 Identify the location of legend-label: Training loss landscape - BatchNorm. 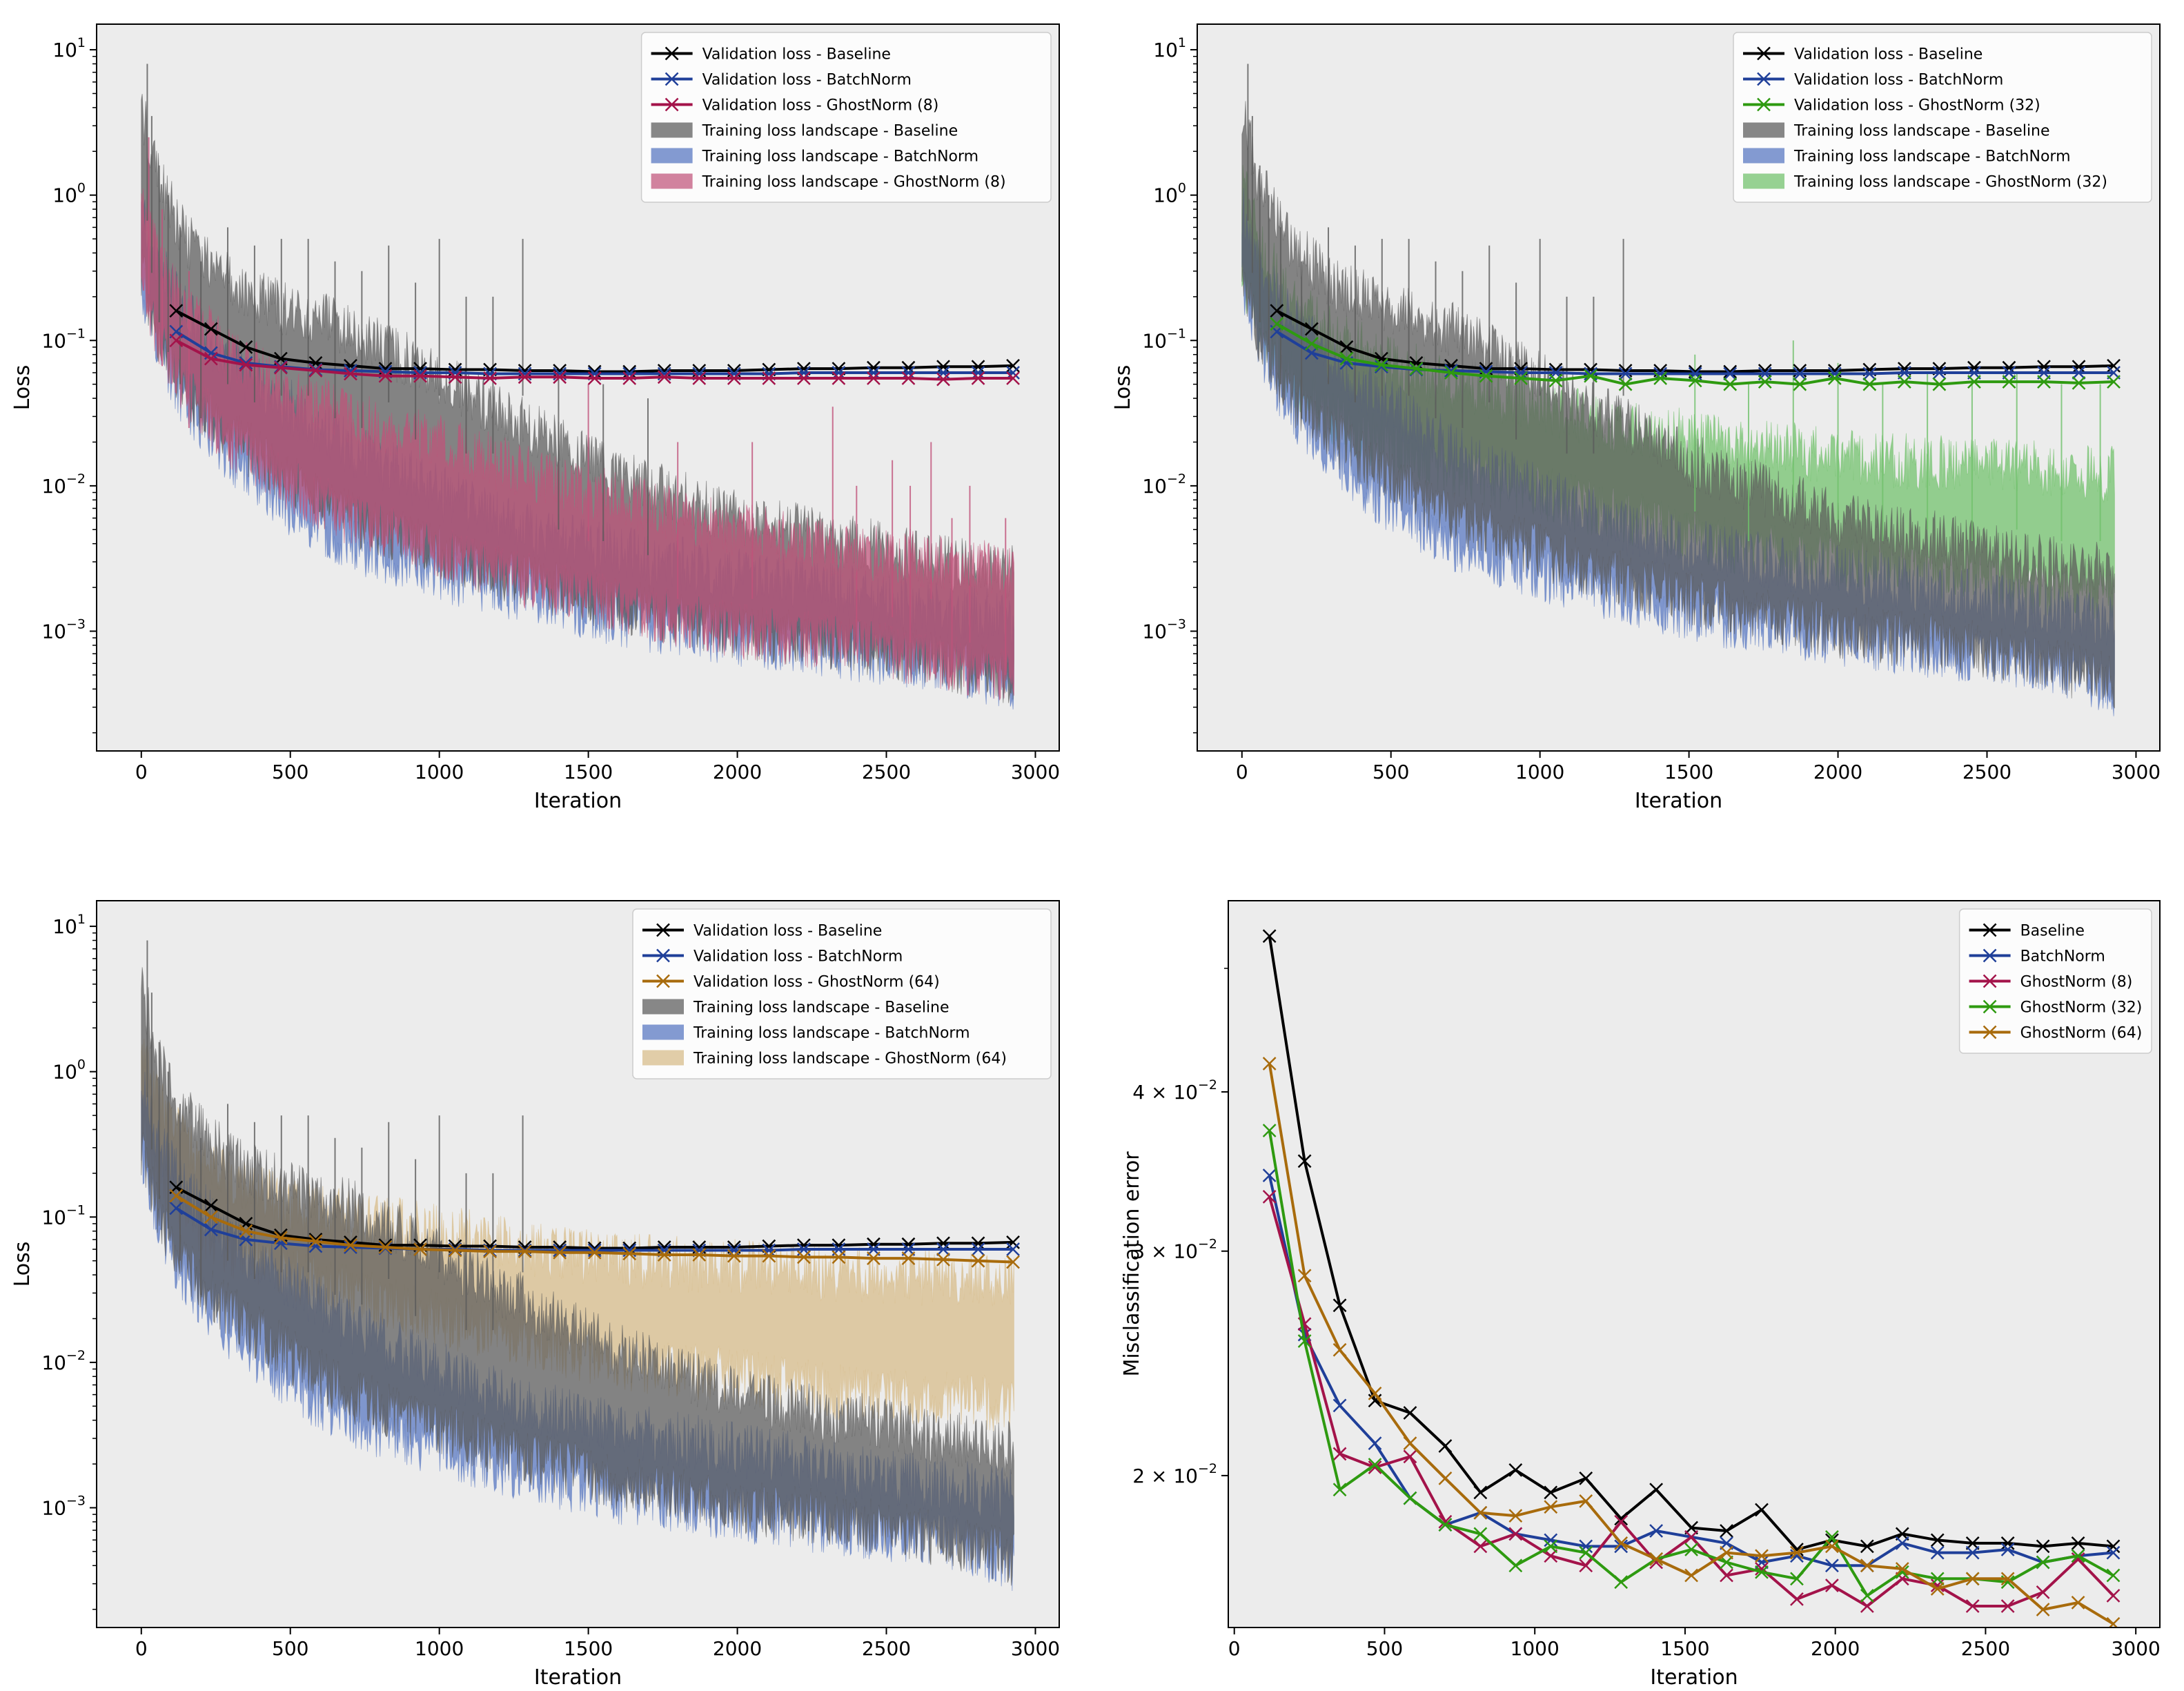
(840, 157).